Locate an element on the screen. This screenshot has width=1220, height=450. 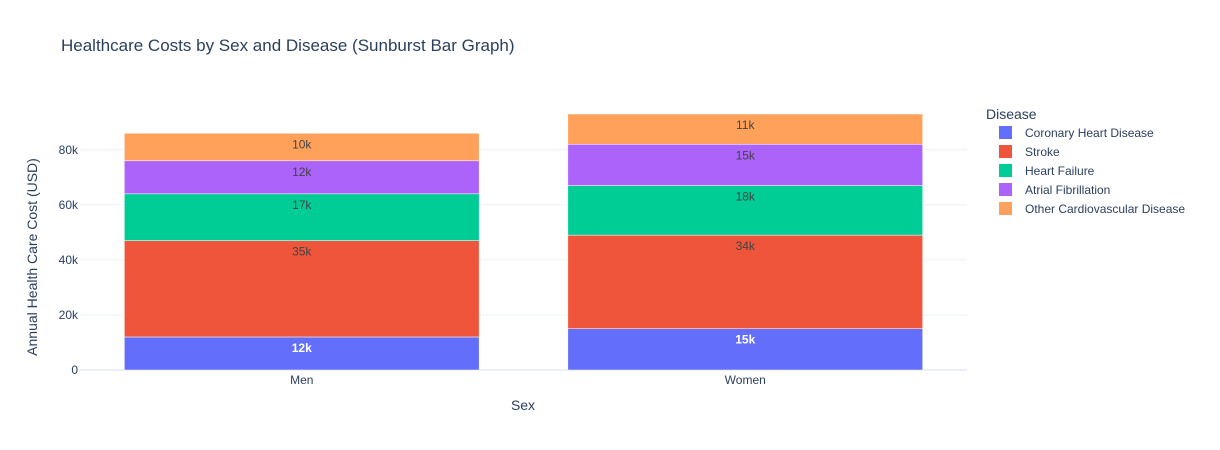
y-tick-label: 20k is located at coordinates (69, 315).